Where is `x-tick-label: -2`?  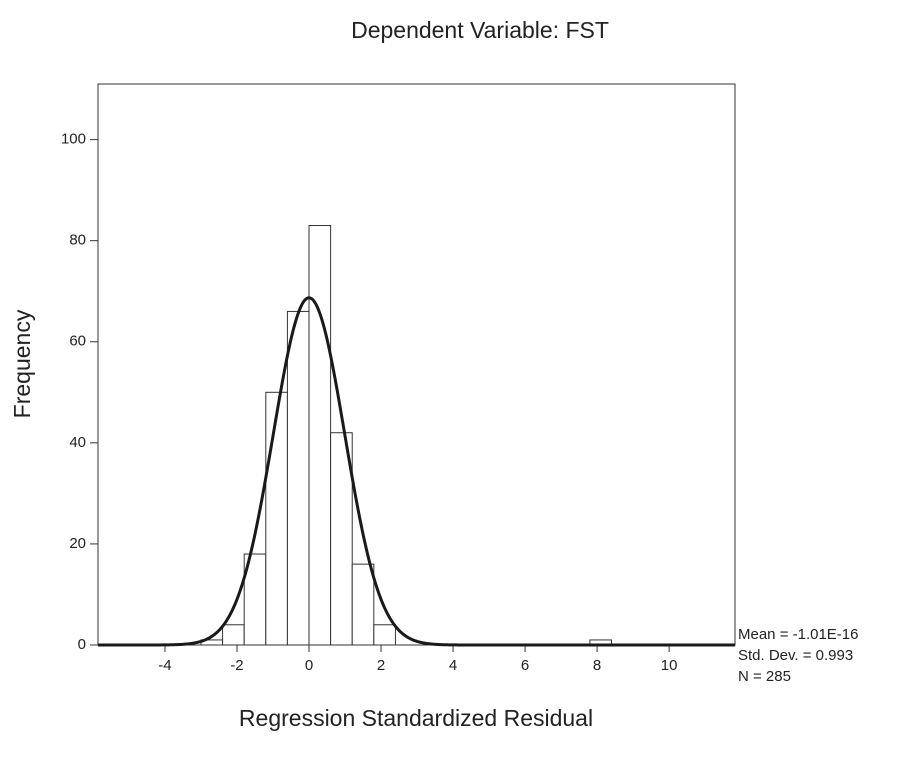
x-tick-label: -2 is located at coordinates (236, 665).